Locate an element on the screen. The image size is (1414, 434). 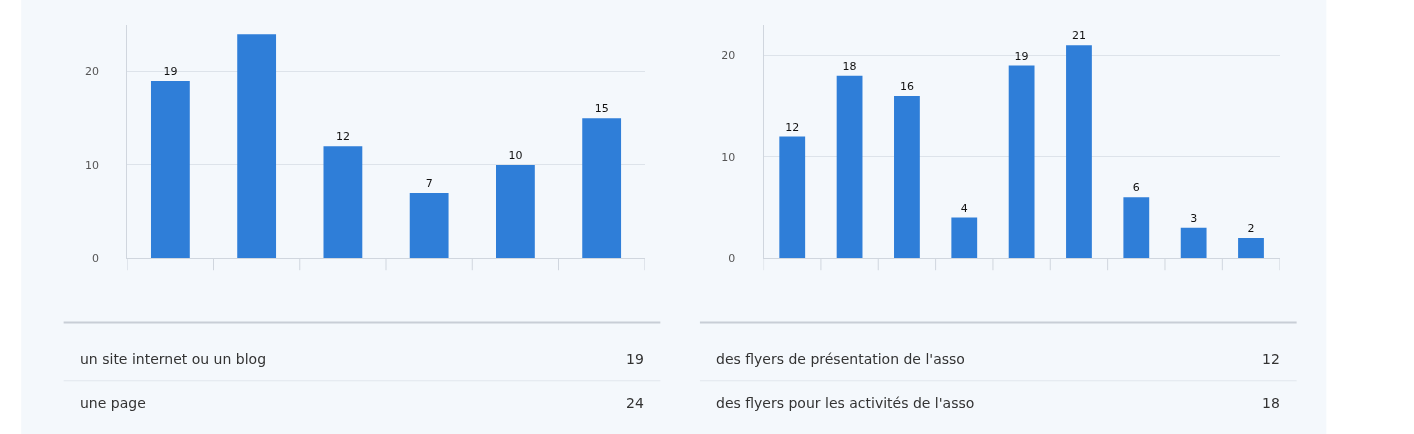
data-label: 21 is located at coordinates (1078, 36).